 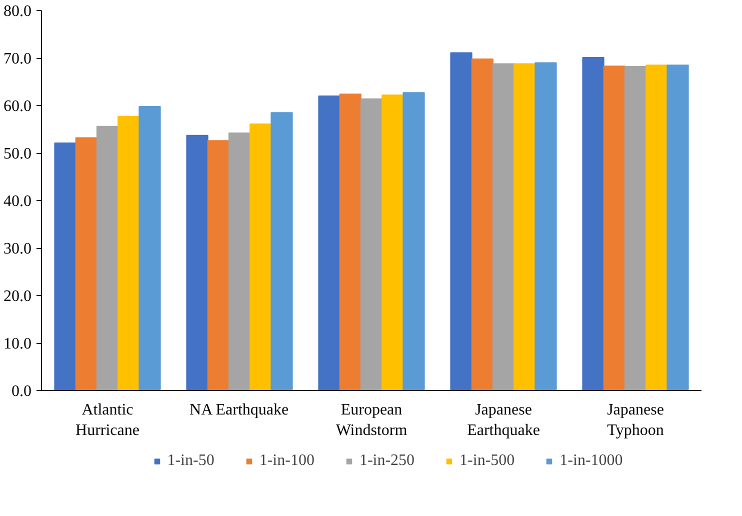 I want to click on x-tick-label: Japanese Typhoon, so click(x=635, y=420).